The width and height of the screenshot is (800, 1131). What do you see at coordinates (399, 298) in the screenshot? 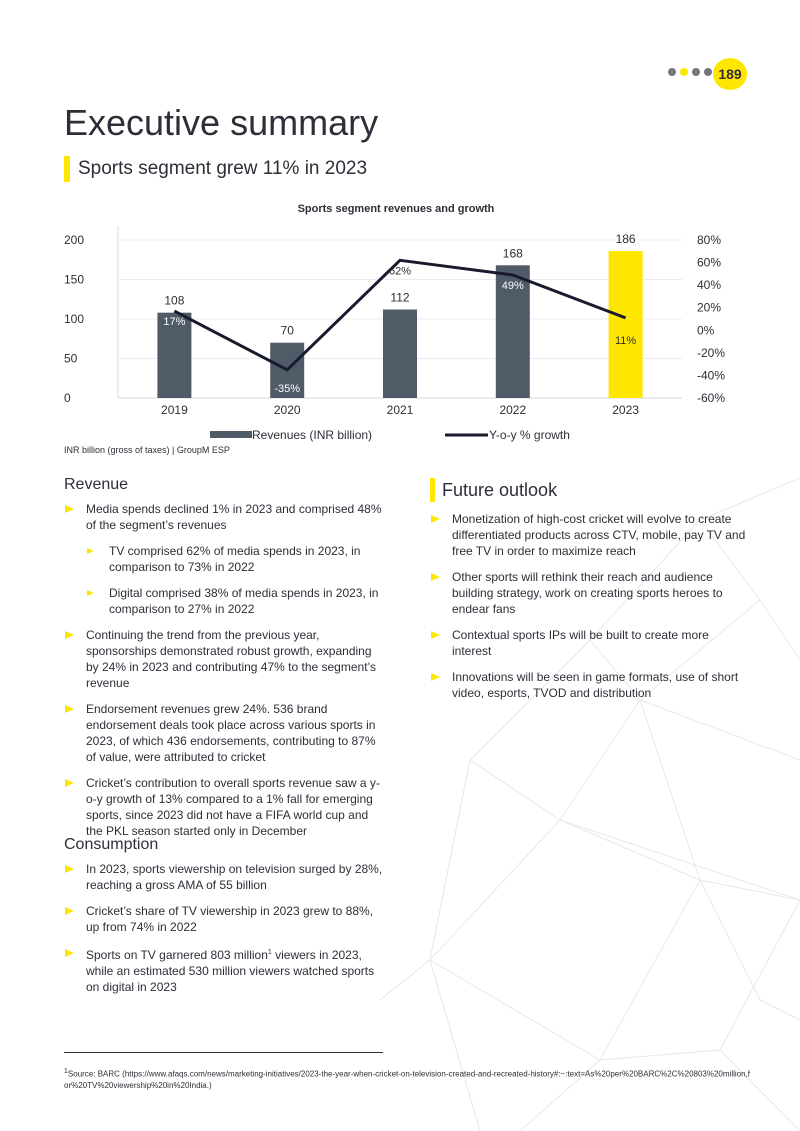
I see `bar-value-label: 112` at bounding box center [399, 298].